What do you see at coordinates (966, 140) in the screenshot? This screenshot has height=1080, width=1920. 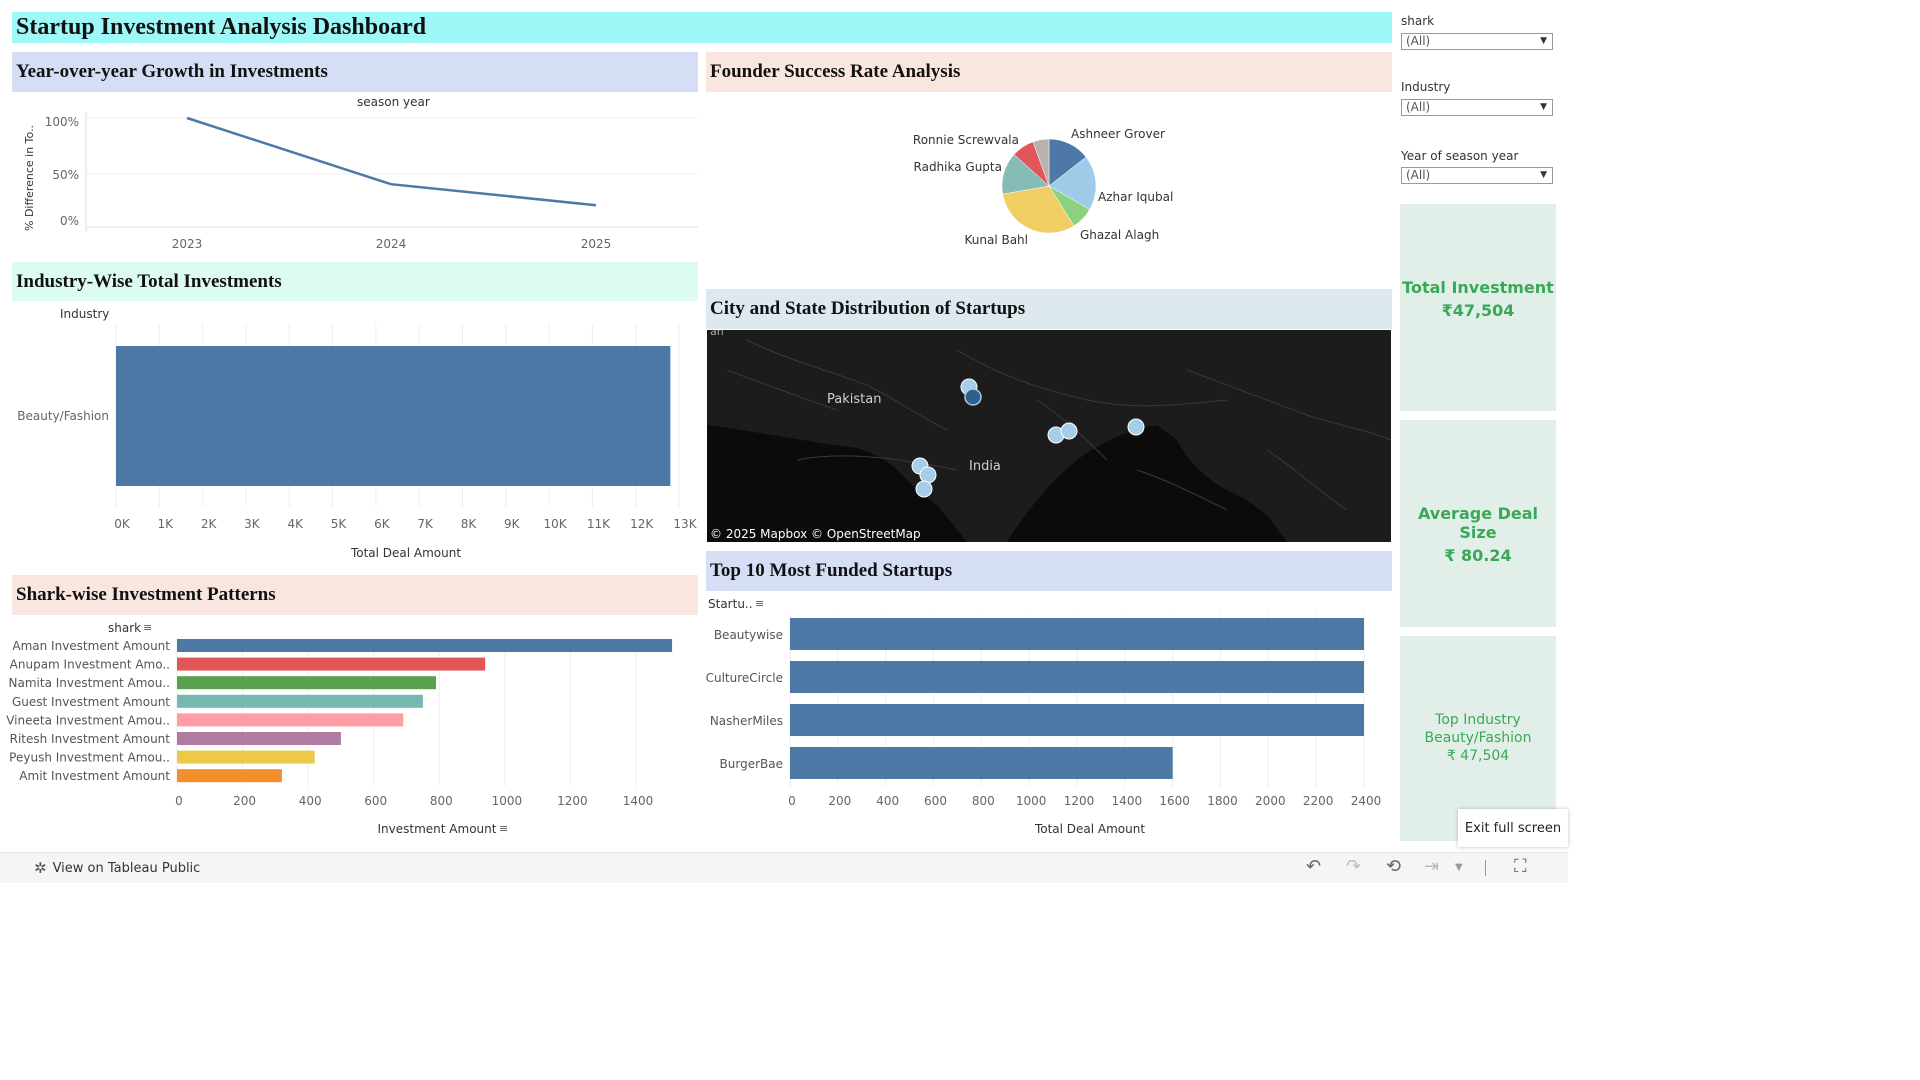 I see `pie-label: Ronnie Screwvala` at bounding box center [966, 140].